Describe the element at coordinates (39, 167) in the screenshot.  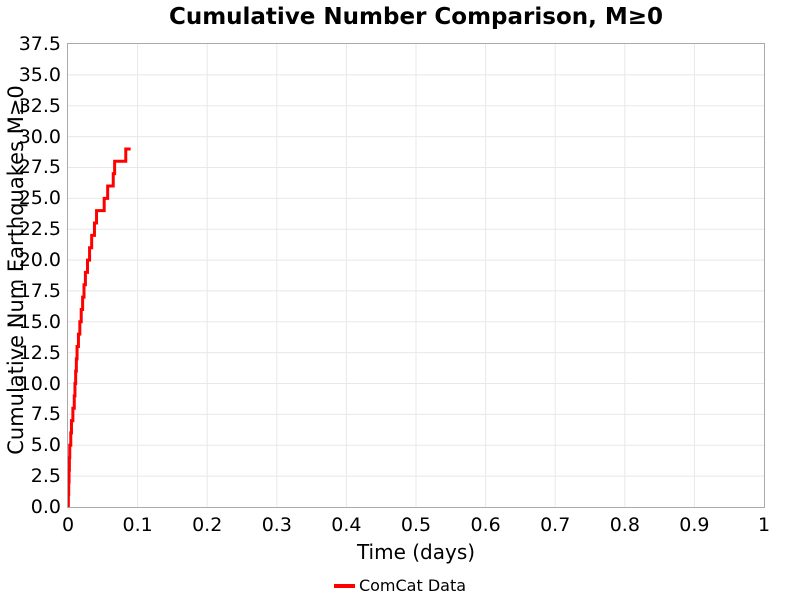
I see `y-tick-label: 27.5` at that location.